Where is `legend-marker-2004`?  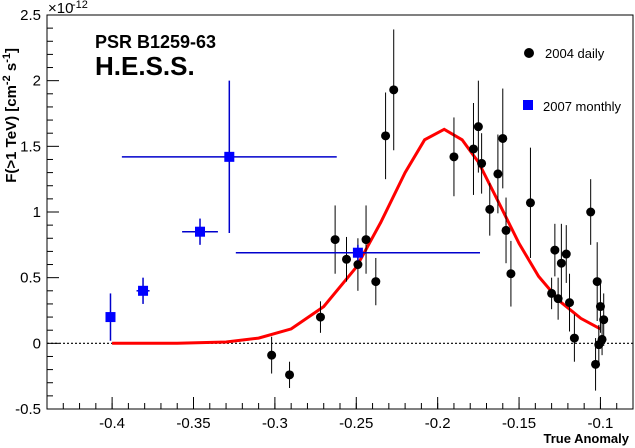
legend-marker-2004 is located at coordinates (529, 53).